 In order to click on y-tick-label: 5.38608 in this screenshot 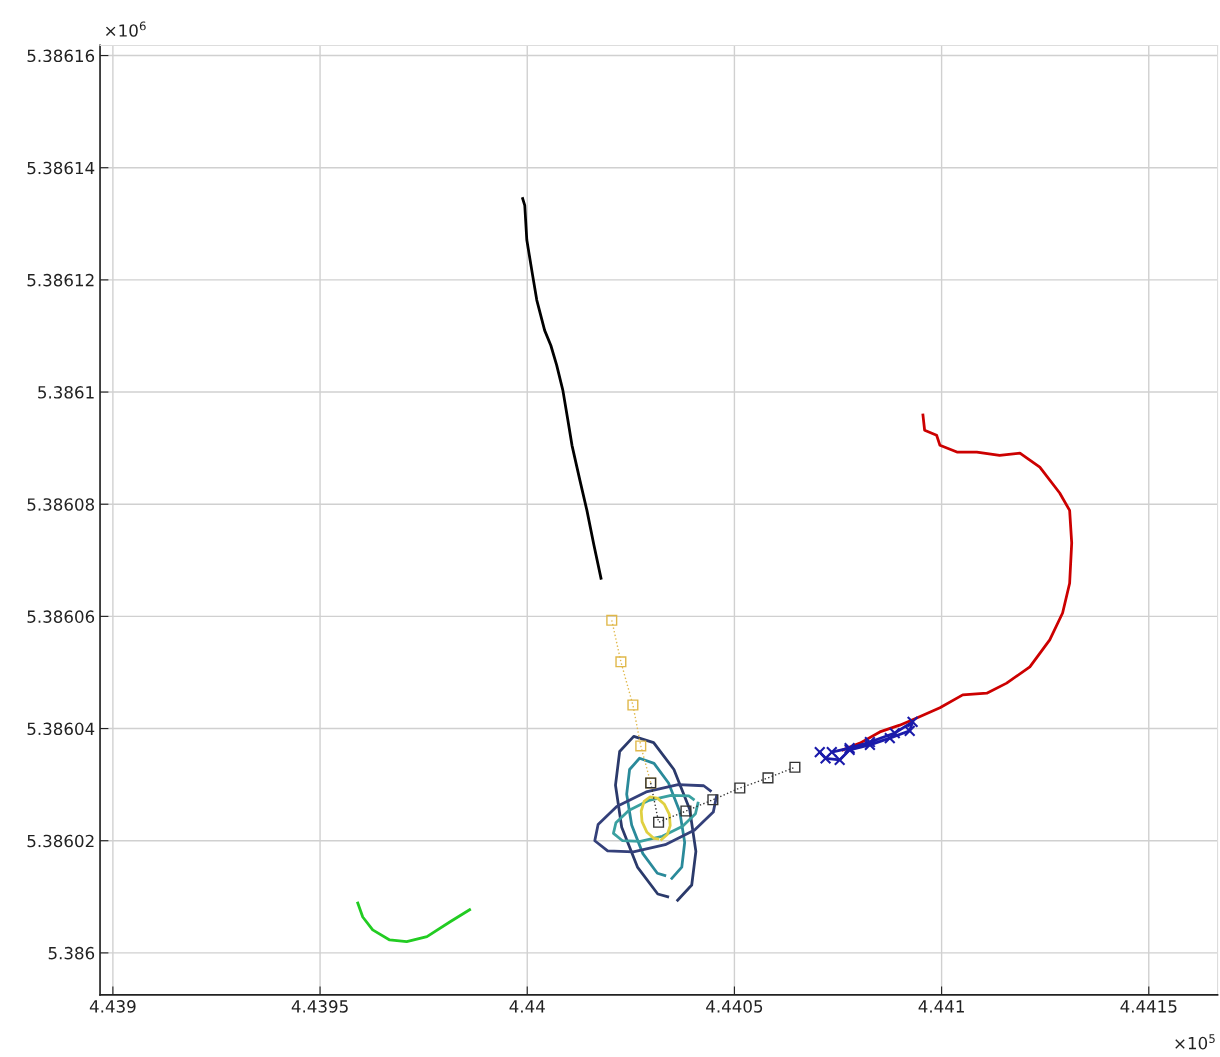, I will do `click(61, 504)`.